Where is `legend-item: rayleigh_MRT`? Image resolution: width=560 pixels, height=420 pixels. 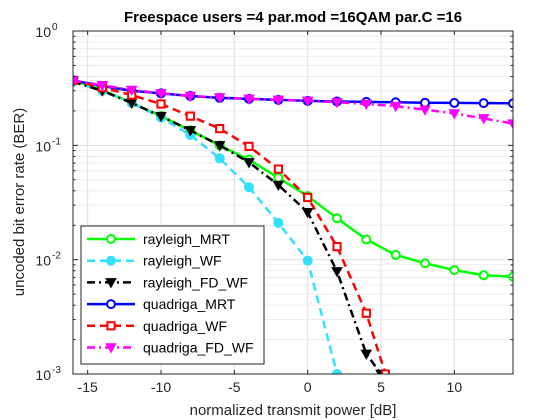
legend-item: rayleigh_MRT is located at coordinates (158, 239).